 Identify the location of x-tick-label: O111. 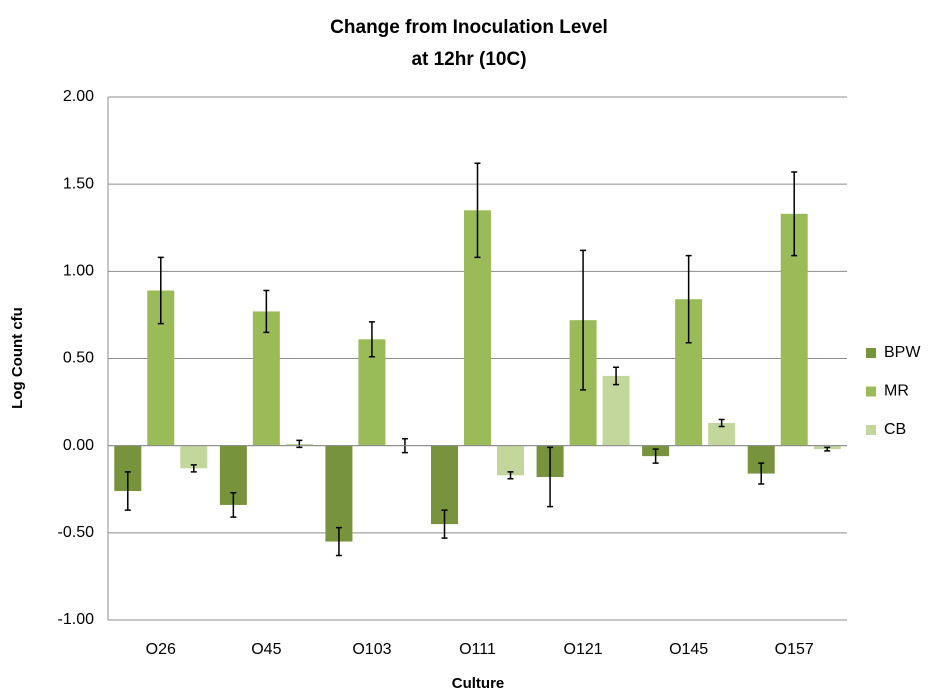
(477, 649).